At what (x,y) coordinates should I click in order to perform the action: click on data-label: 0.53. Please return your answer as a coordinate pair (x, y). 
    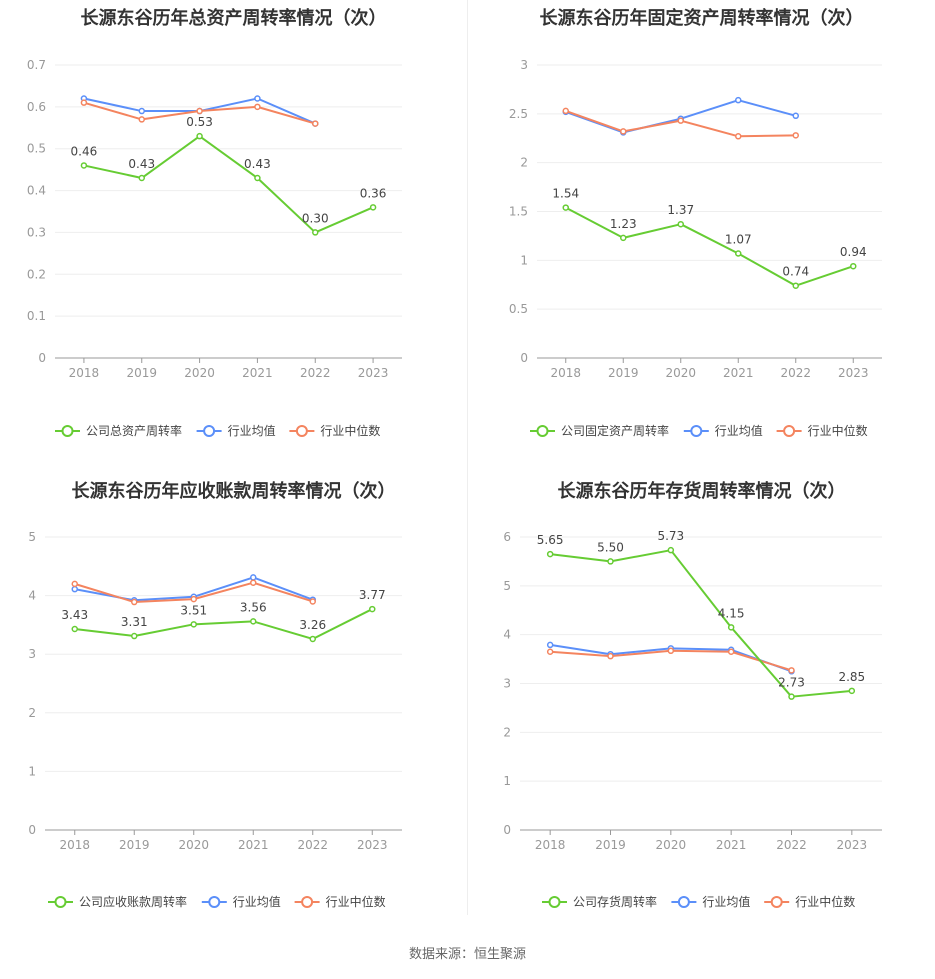
    Looking at the image, I should click on (199, 122).